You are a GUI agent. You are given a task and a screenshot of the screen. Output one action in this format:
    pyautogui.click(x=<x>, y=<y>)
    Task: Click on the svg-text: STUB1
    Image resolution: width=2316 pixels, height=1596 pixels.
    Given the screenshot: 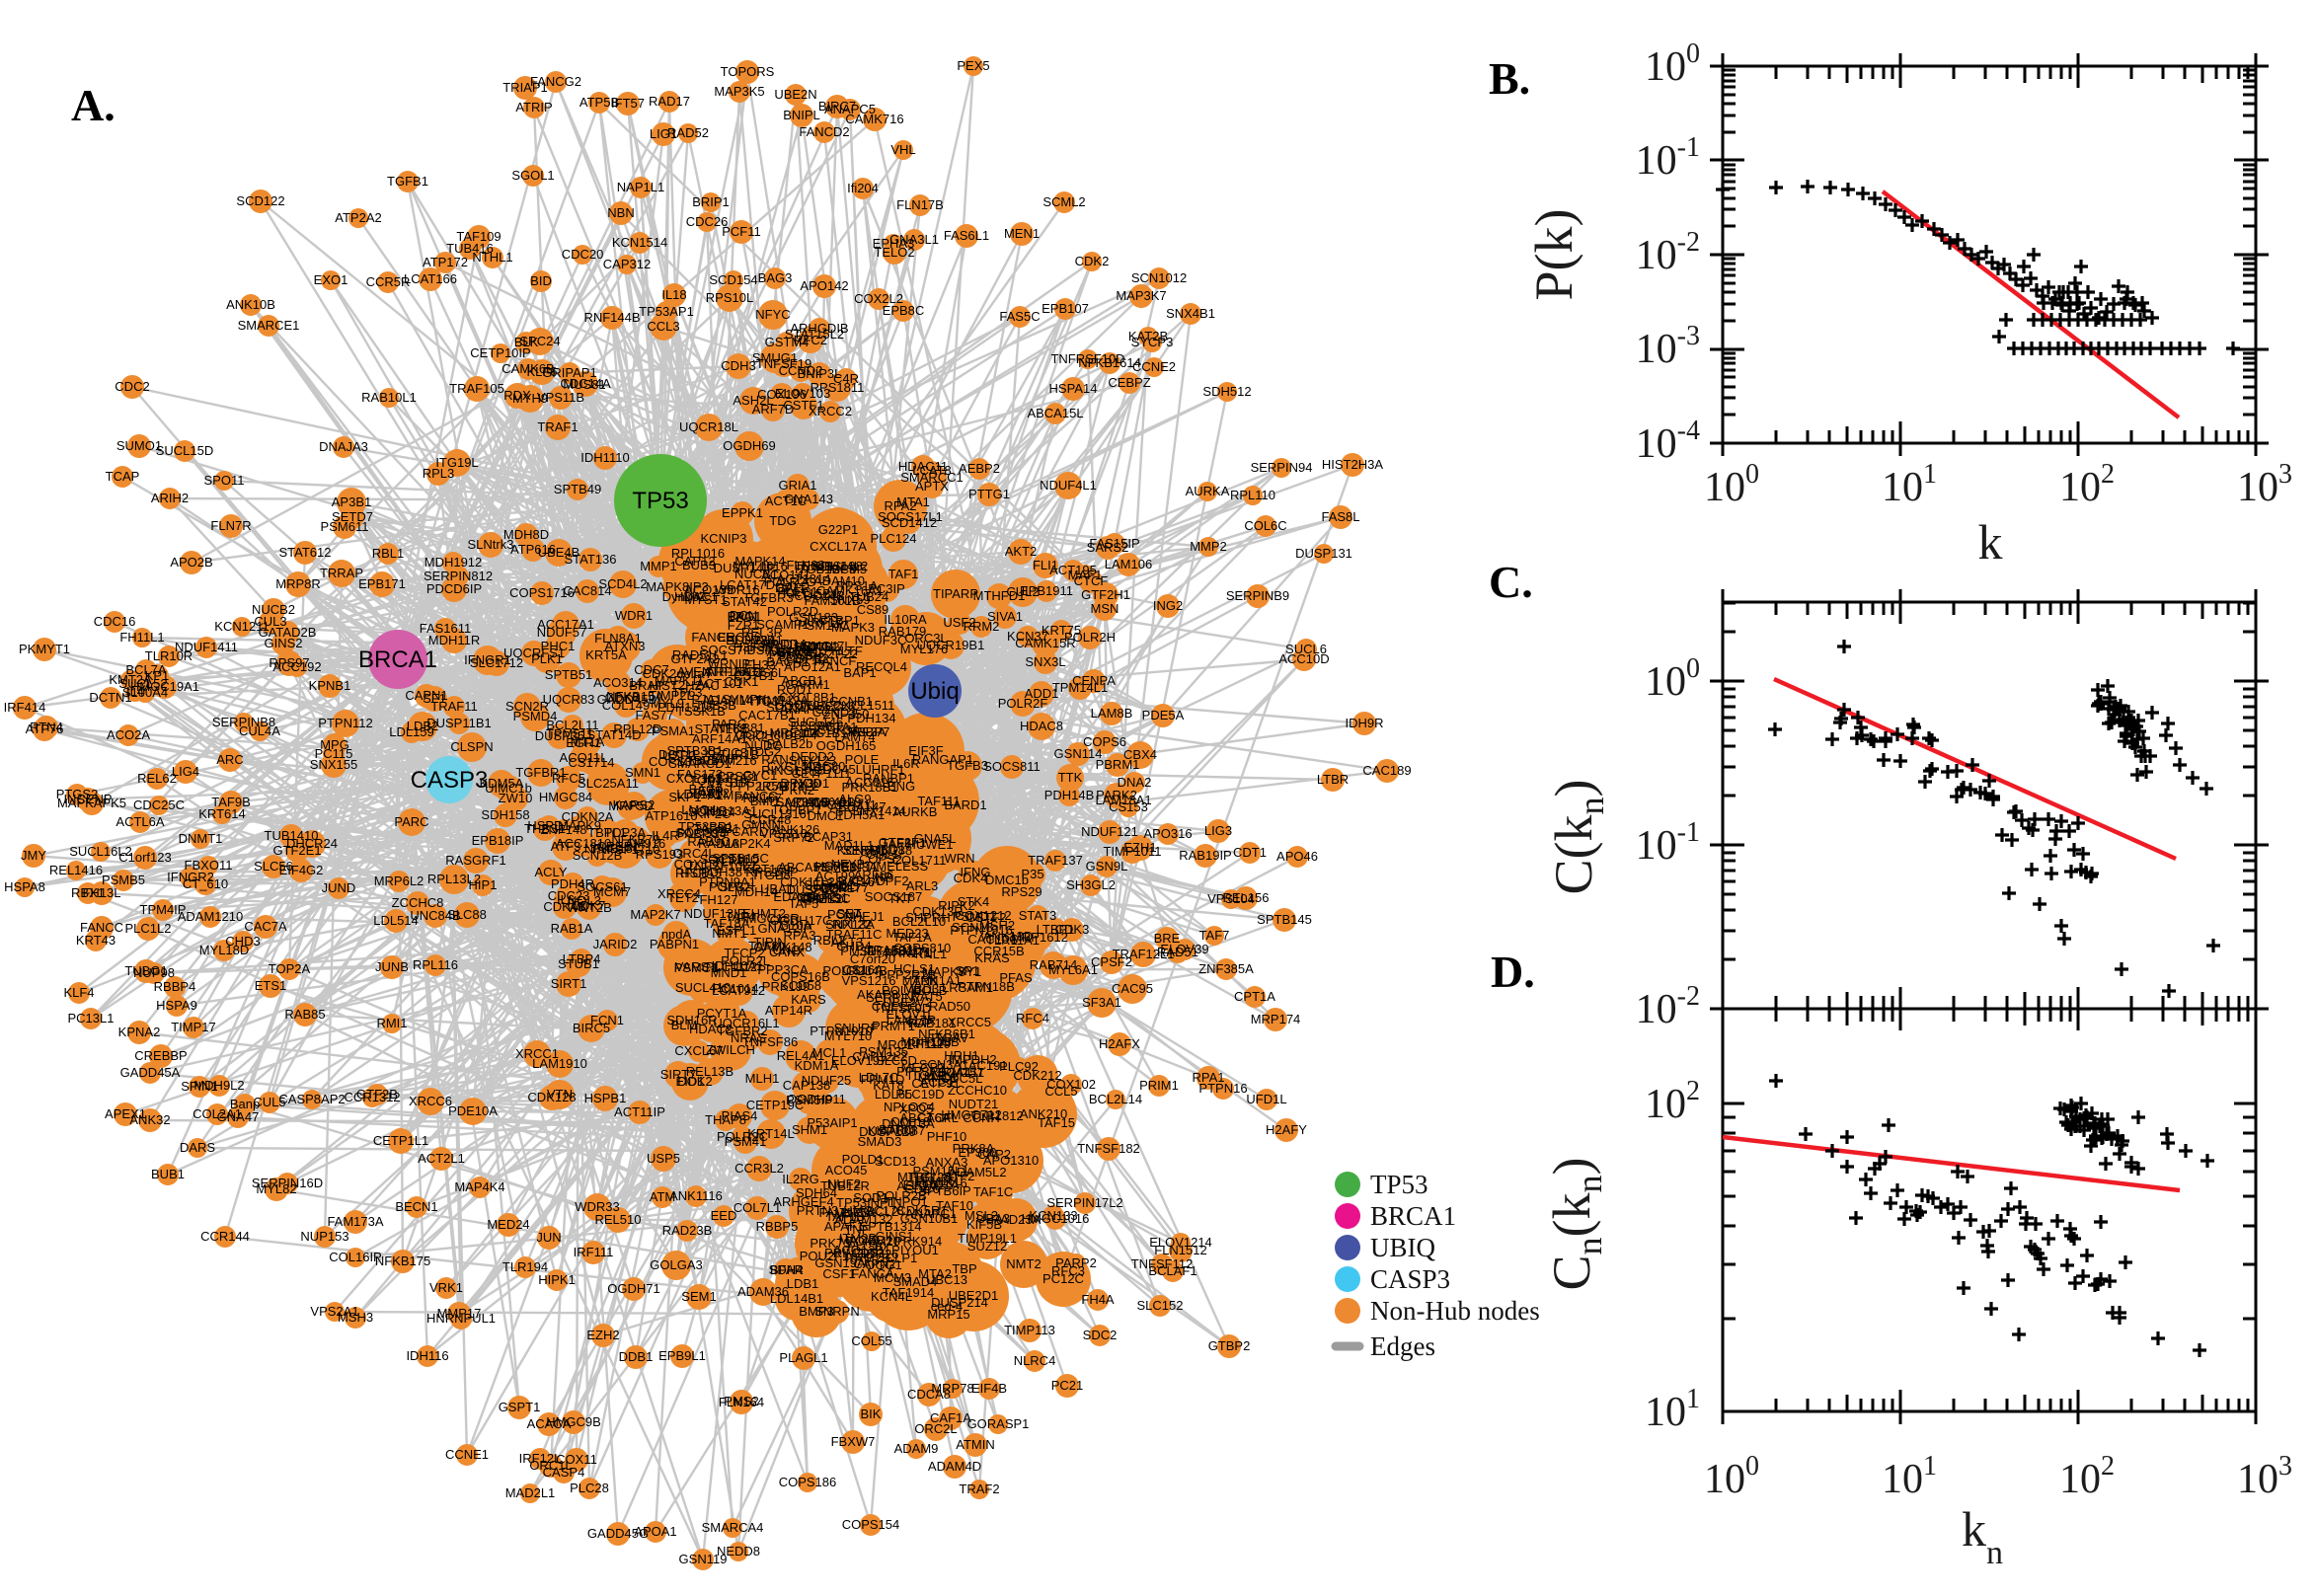 What is the action you would take?
    pyautogui.click(x=579, y=963)
    